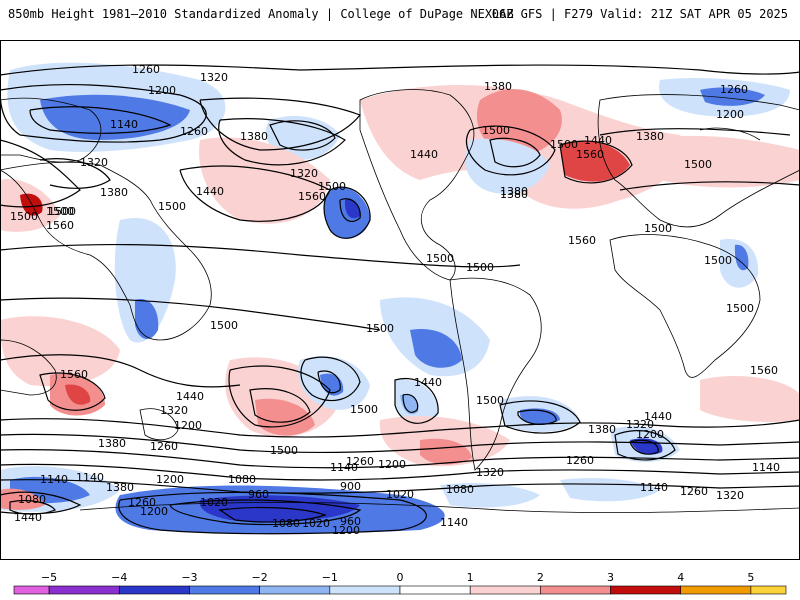 The height and width of the screenshot is (600, 800). I want to click on colorbar-tick-label: 0, so click(400, 577).